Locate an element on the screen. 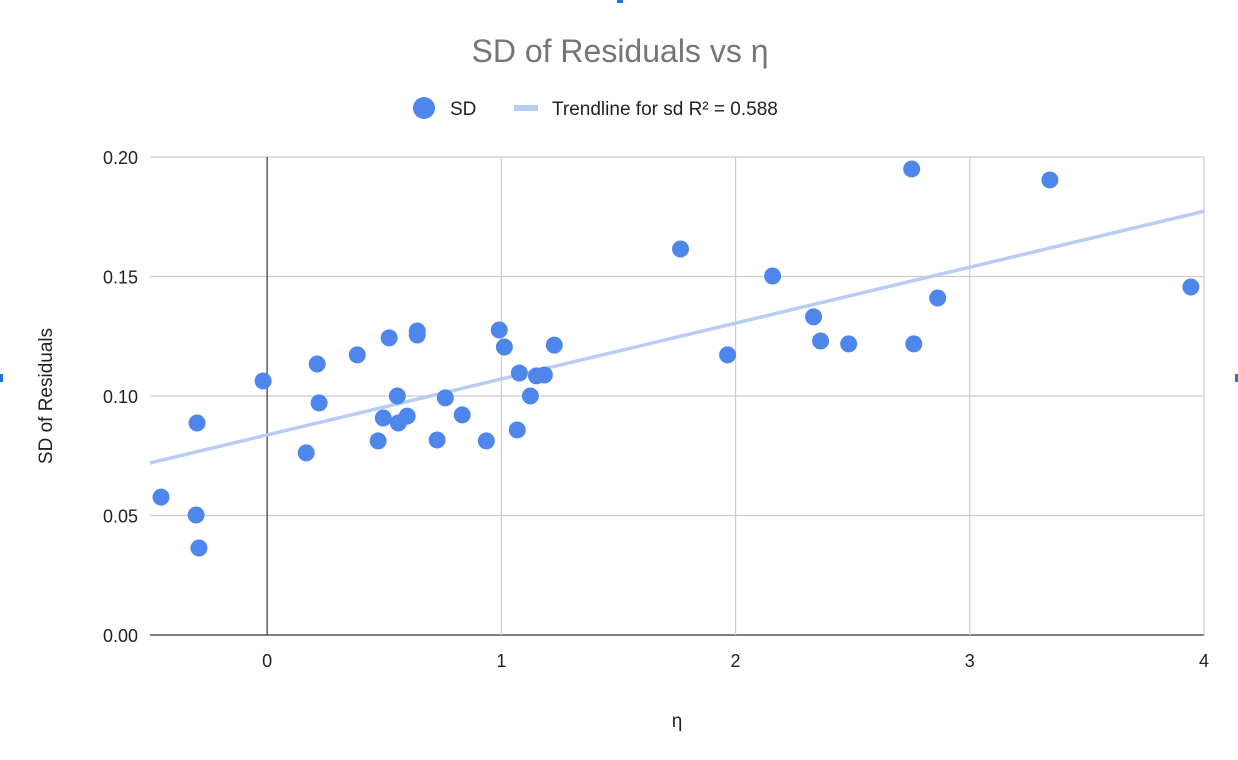  chart-title: SD of Residuals vs η is located at coordinates (619, 51).